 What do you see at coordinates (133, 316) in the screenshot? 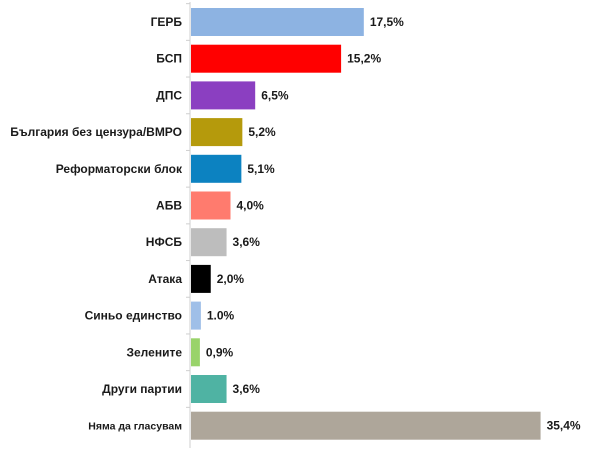
I see `category-label: Синьо единство` at bounding box center [133, 316].